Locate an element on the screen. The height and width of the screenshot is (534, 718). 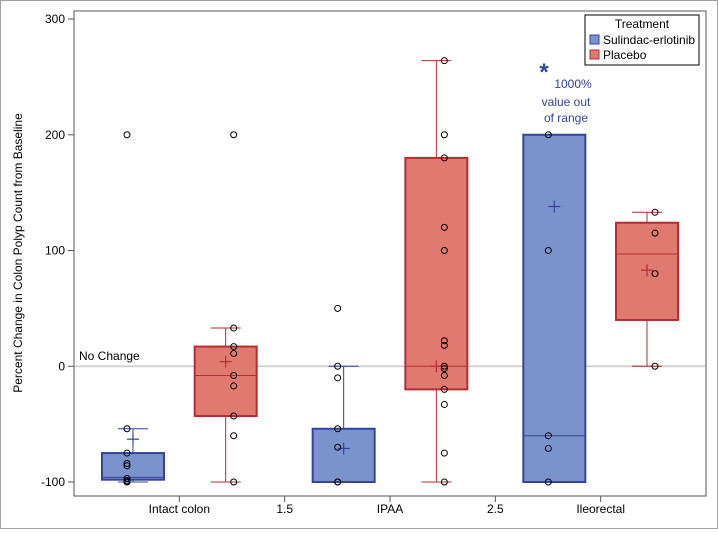
legend-box is located at coordinates (642, 40).